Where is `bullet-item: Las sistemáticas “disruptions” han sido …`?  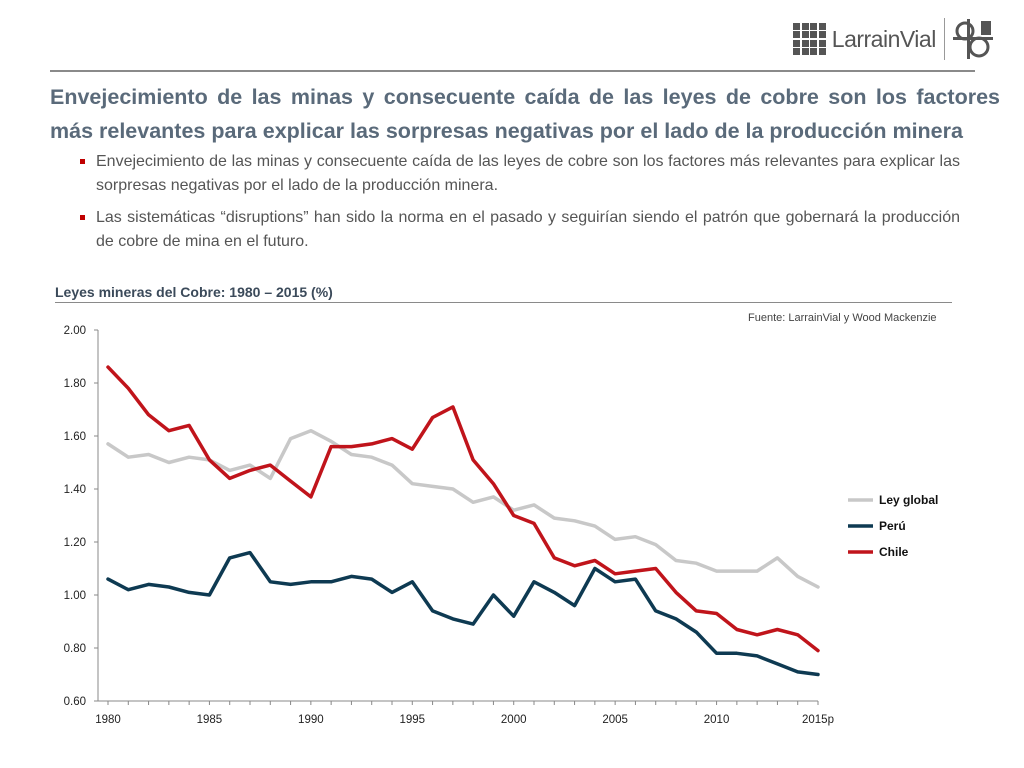
bullet-item: Las sistemáticas “disruptions” han sido … is located at coordinates (520, 230).